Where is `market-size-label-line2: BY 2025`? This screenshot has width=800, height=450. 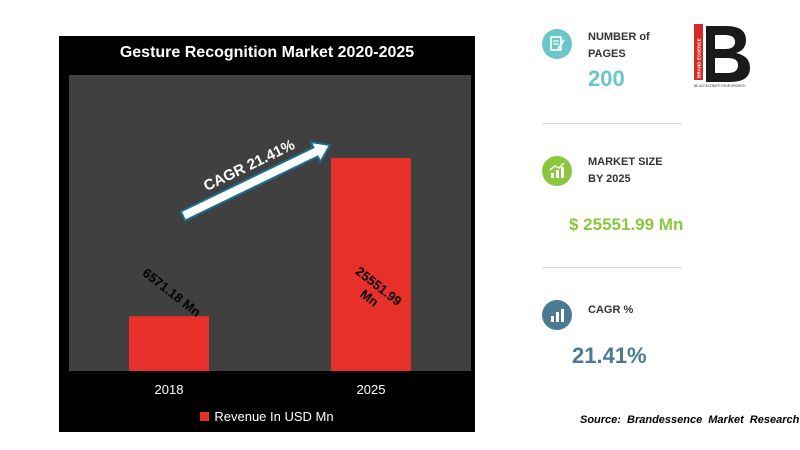
market-size-label-line2: BY 2025 is located at coordinates (609, 179).